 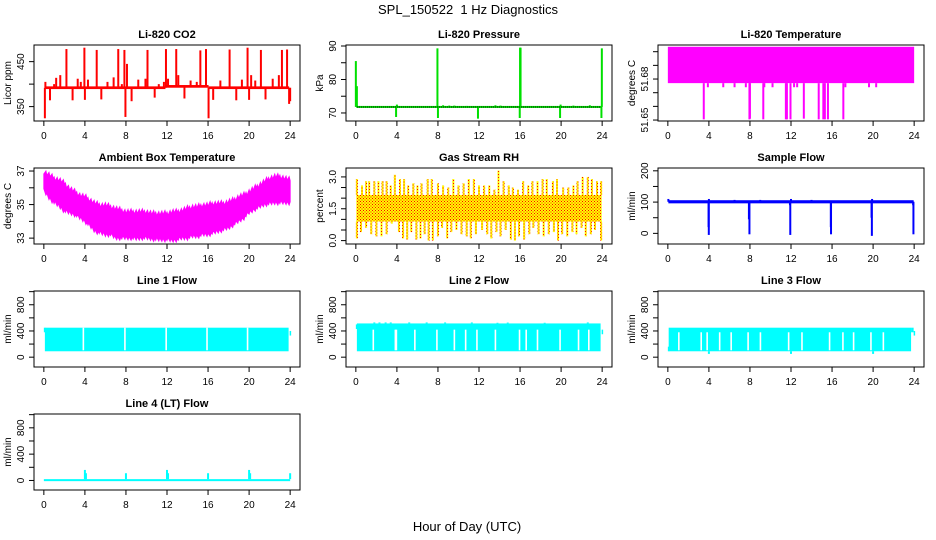 I want to click on li-820-pressure-y-tick-label: 70, so click(x=333, y=113).